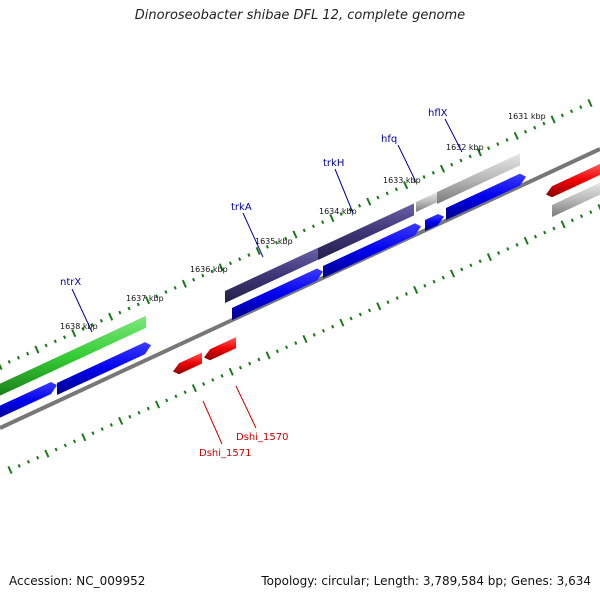 This screenshot has width=600, height=600. Describe the element at coordinates (389, 139) in the screenshot. I see `gene-label: hfq` at that location.